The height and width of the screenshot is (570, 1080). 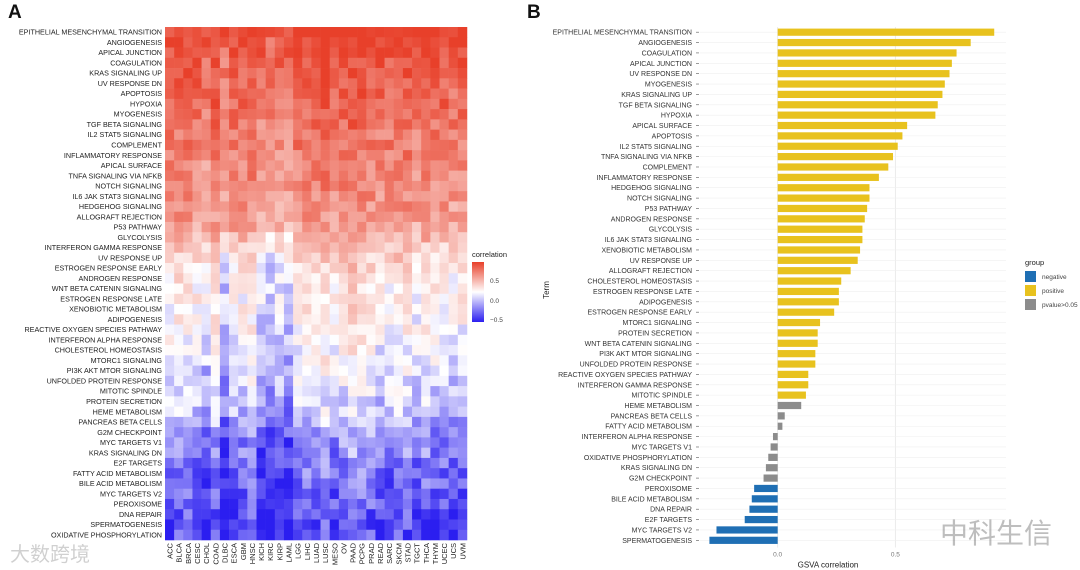 I want to click on heatmap-row-label: MITOTIC SPINDLE, so click(x=131, y=391).